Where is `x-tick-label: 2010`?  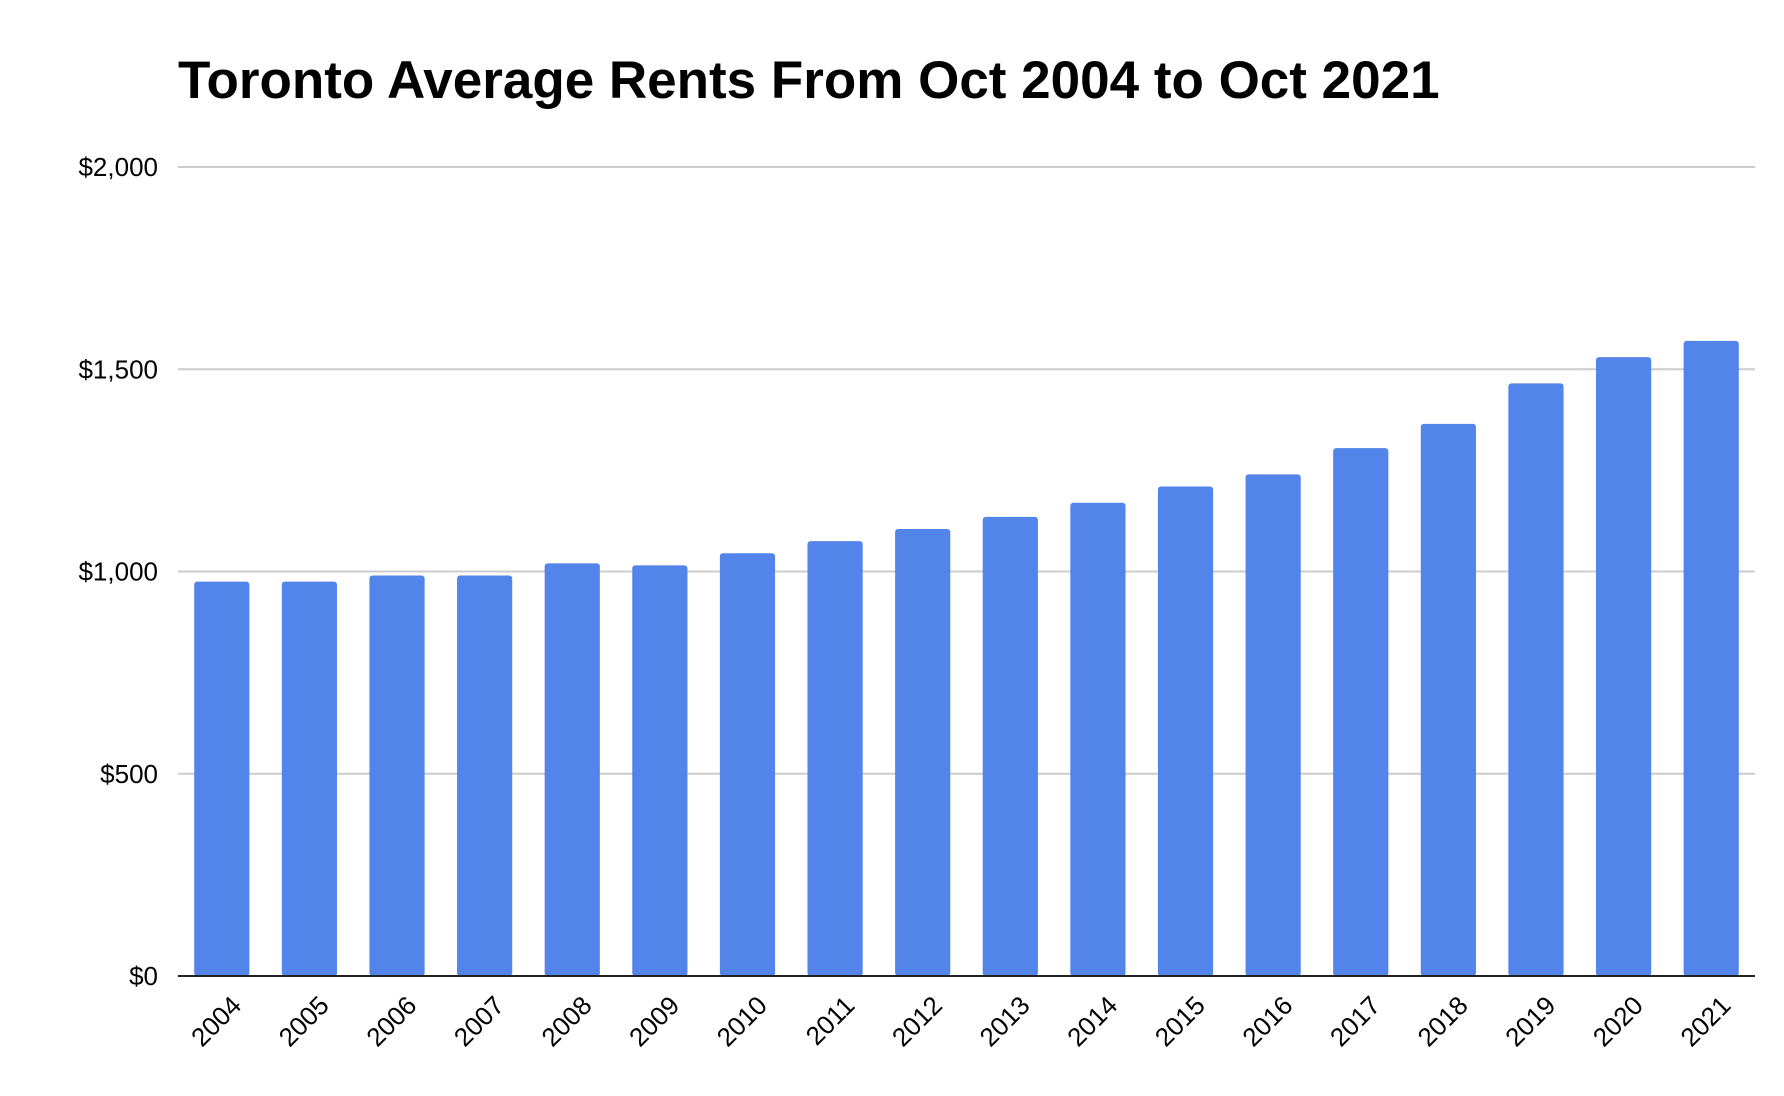
x-tick-label: 2010 is located at coordinates (742, 1021).